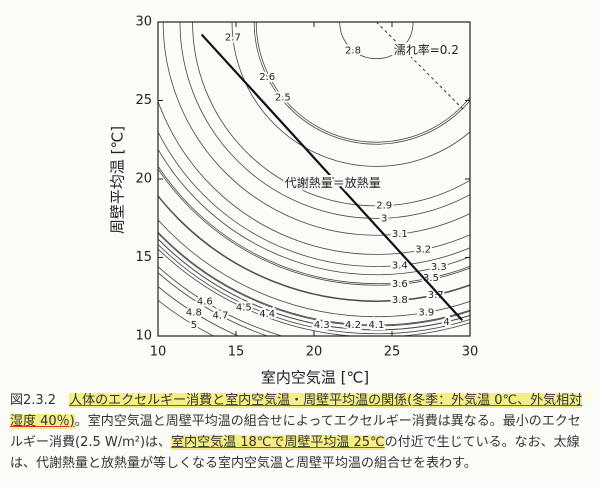  What do you see at coordinates (118, 180) in the screenshot?
I see `y-axis-label: 周壁平均温 [℃]` at bounding box center [118, 180].